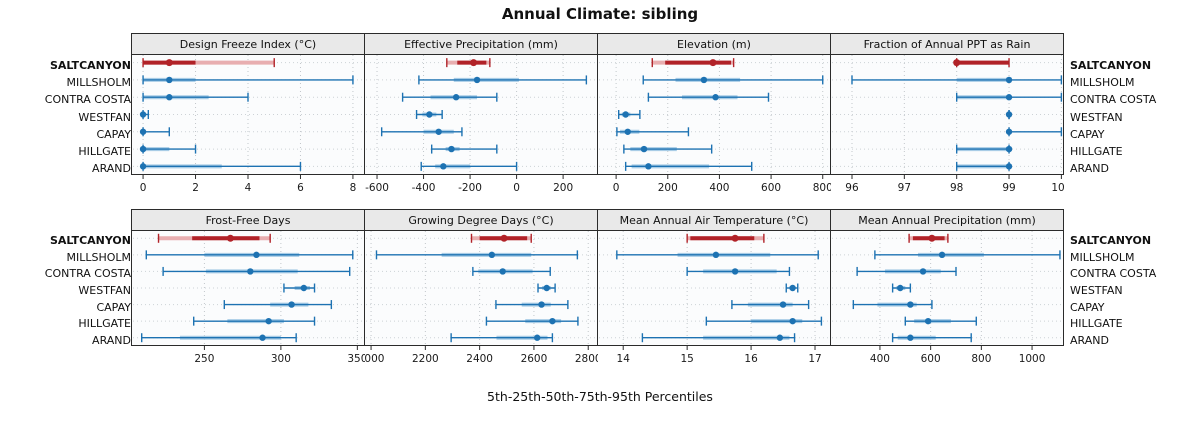 This screenshot has height=425, width=1200. What do you see at coordinates (300, 188) in the screenshot?
I see `axis-tick-label: 6` at bounding box center [300, 188].